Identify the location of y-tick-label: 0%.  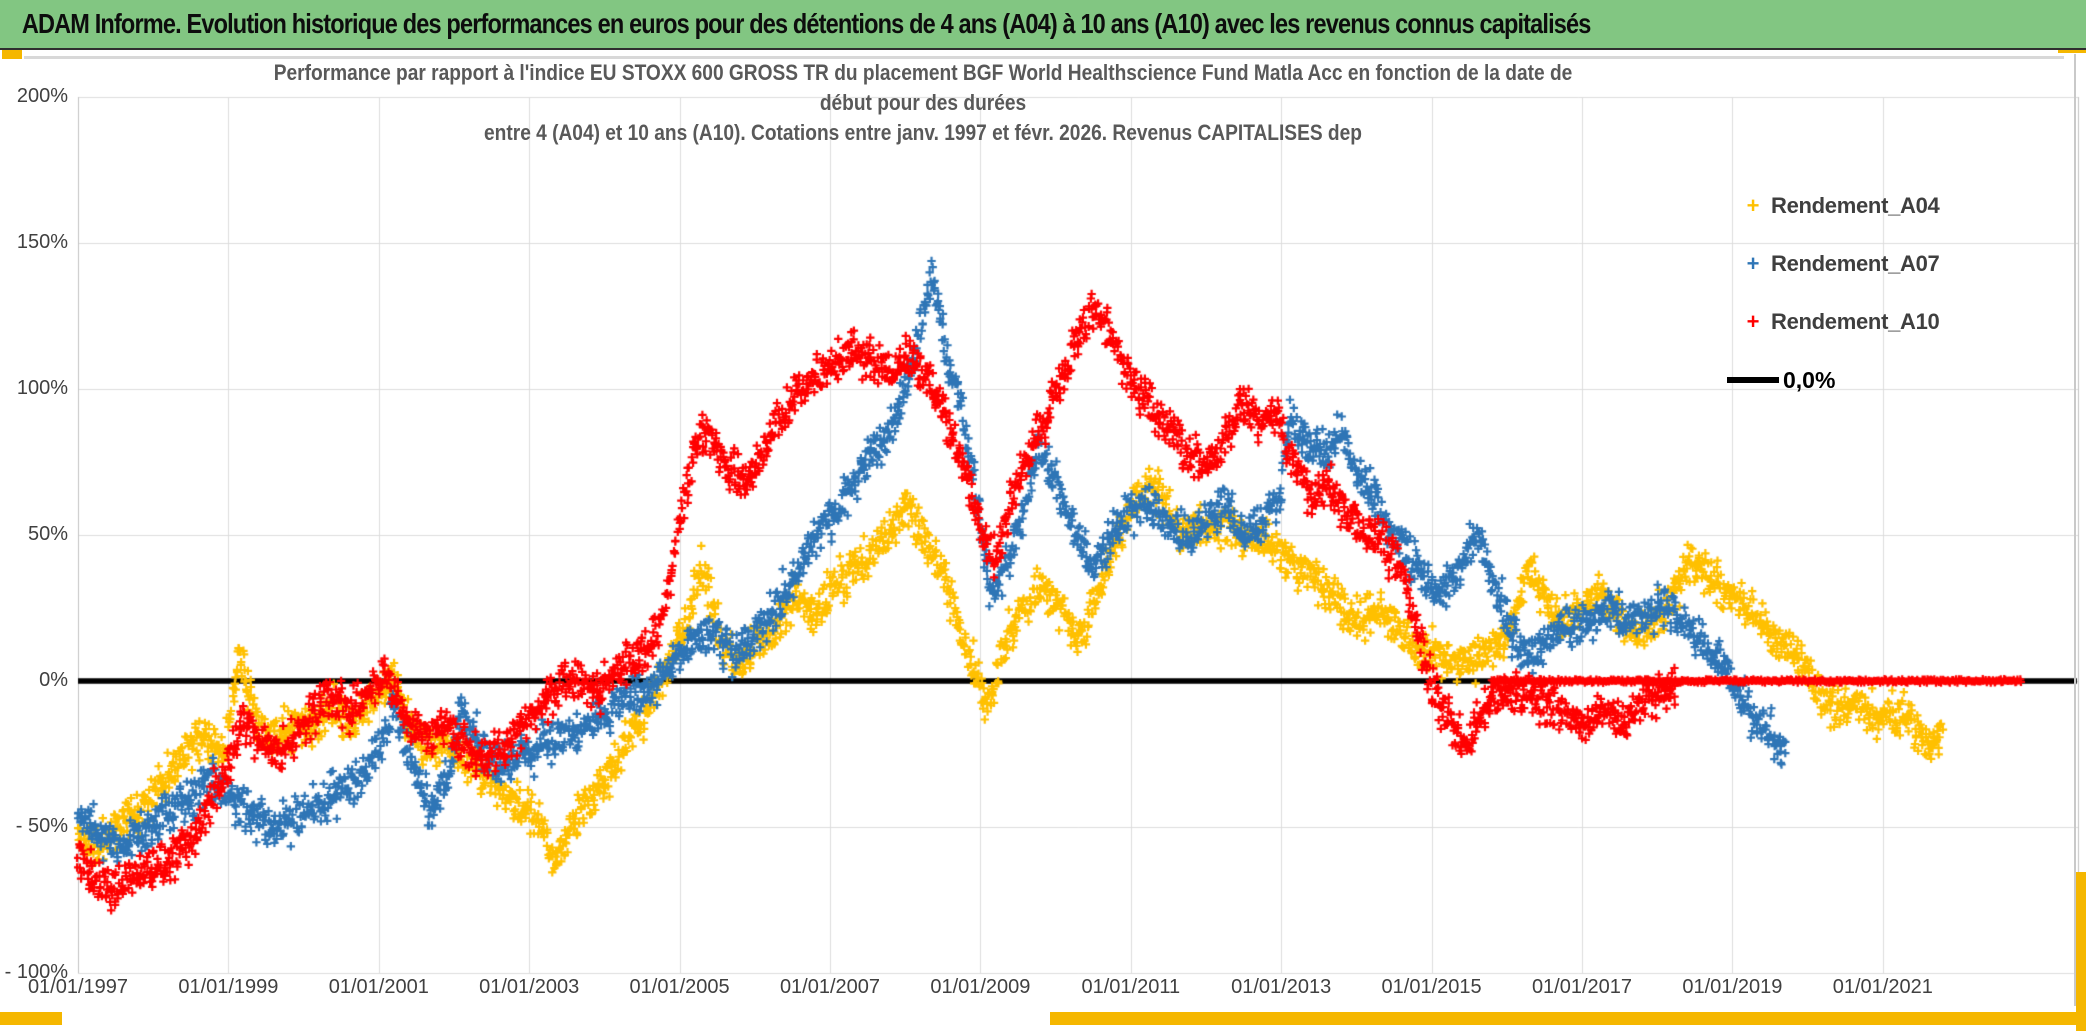
(53, 680).